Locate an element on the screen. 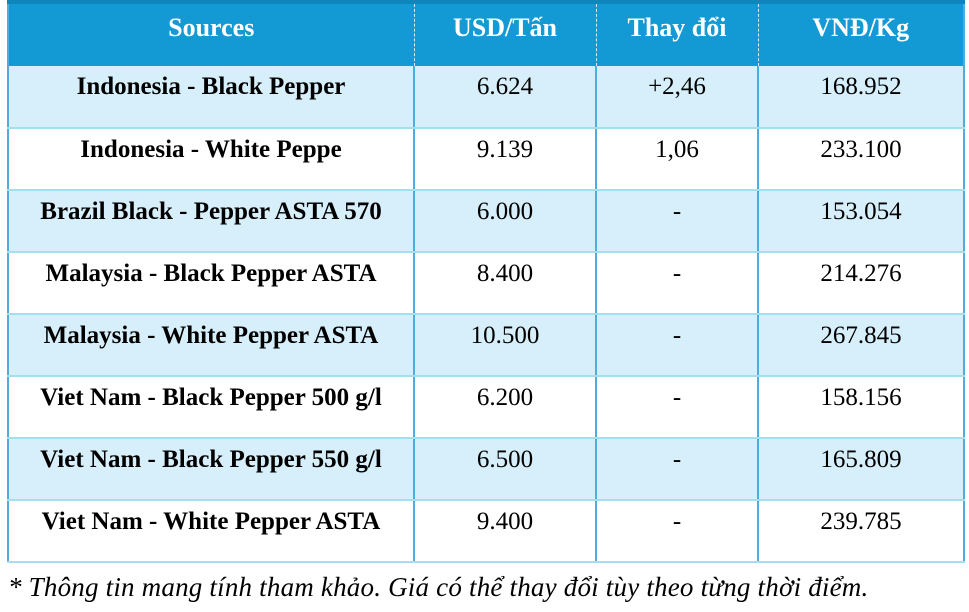  source-cell: Viet Nam - White Pepper ASTA is located at coordinates (211, 531).